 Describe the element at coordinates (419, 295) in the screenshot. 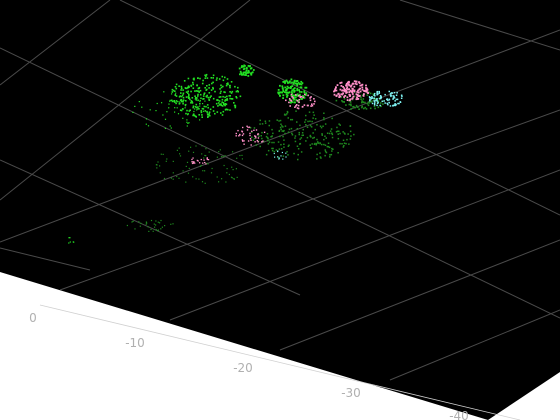

I see `grid-line` at that location.